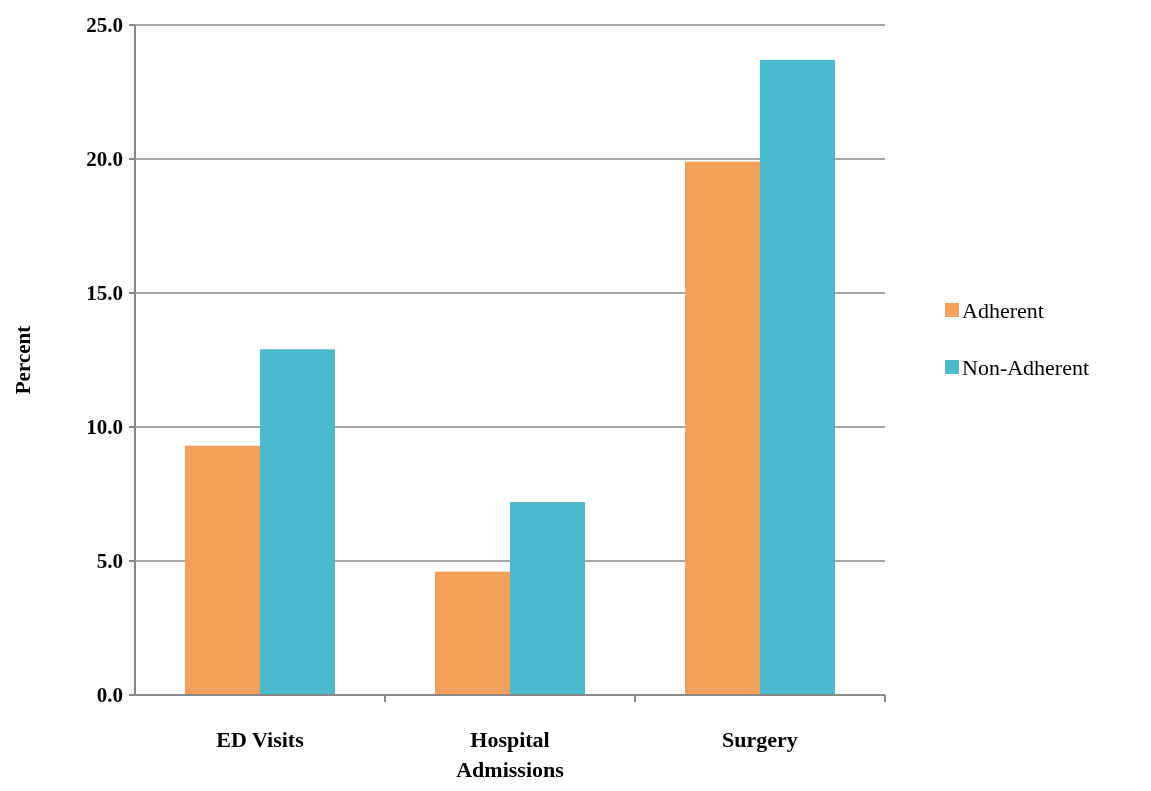 Image resolution: width=1151 pixels, height=791 pixels. What do you see at coordinates (104, 427) in the screenshot?
I see `y-tick-label: 10.0` at bounding box center [104, 427].